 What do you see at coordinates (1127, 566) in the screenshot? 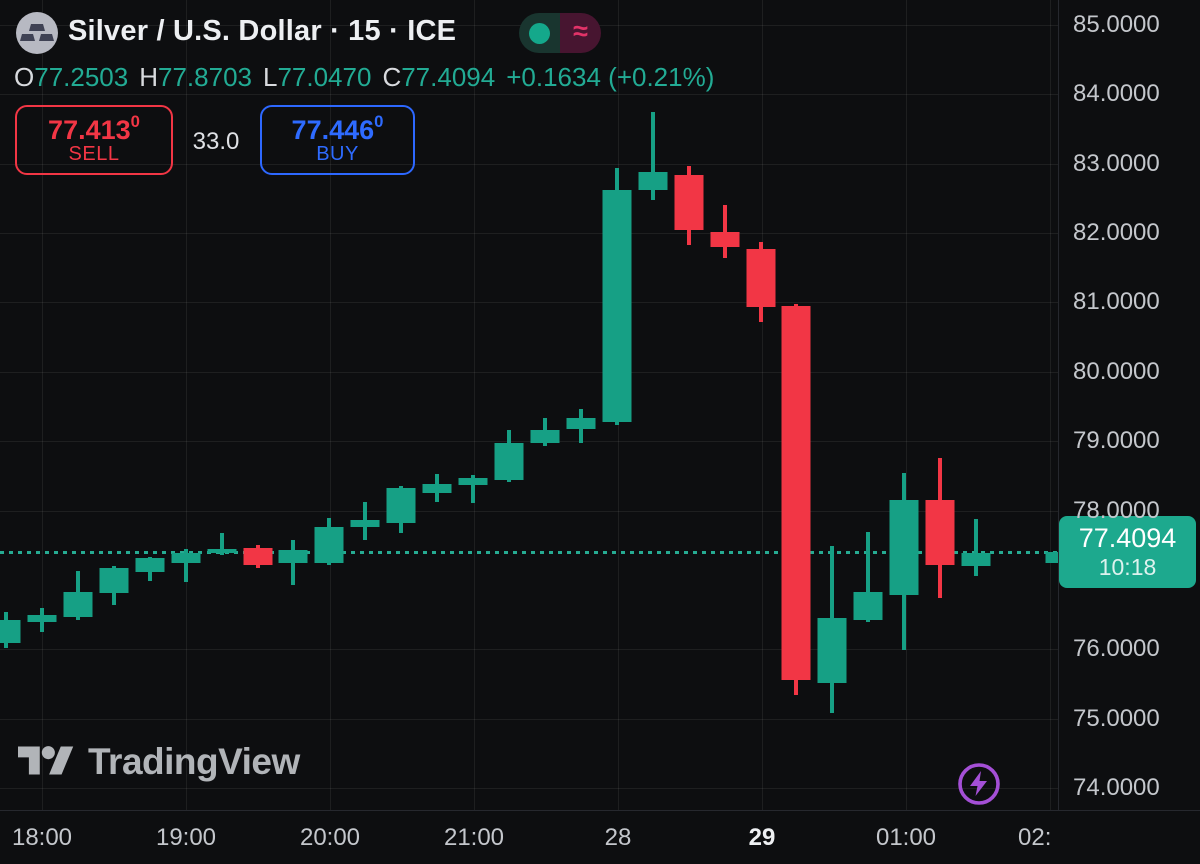
I see `candle-countdown: 10:18` at bounding box center [1127, 566].